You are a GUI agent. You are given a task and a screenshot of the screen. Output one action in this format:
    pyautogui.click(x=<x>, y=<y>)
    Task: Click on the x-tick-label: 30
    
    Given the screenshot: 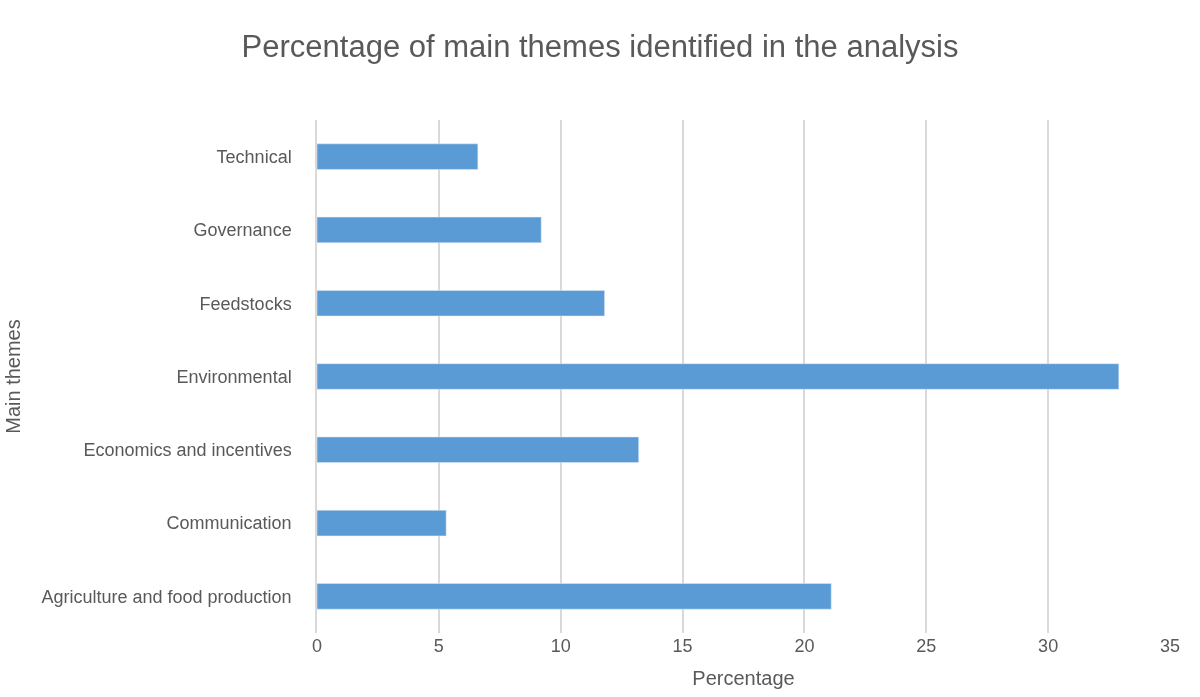 What is the action you would take?
    pyautogui.click(x=1048, y=646)
    